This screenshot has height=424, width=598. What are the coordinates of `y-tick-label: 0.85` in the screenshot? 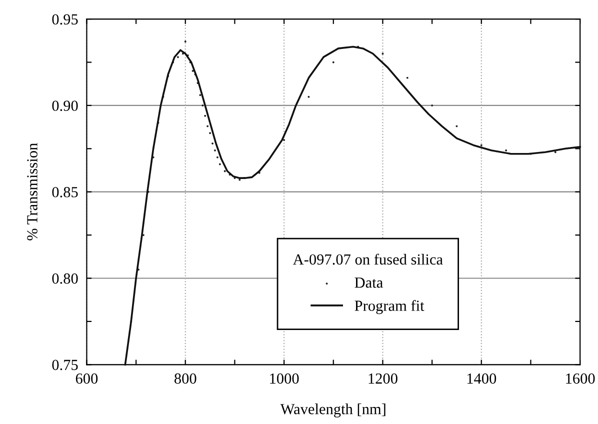 It's located at (65, 192).